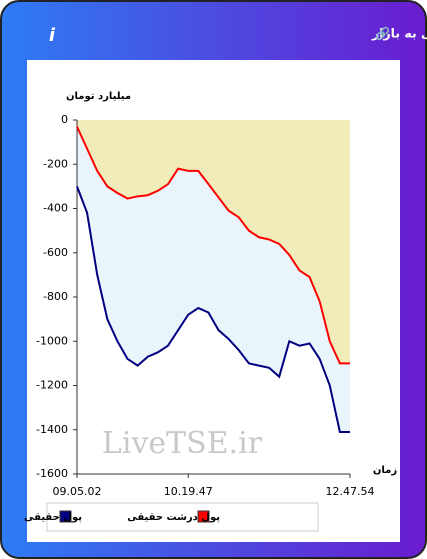 The height and width of the screenshot is (559, 427). What do you see at coordinates (64, 119) in the screenshot?
I see `y-tick-label: 0` at bounding box center [64, 119].